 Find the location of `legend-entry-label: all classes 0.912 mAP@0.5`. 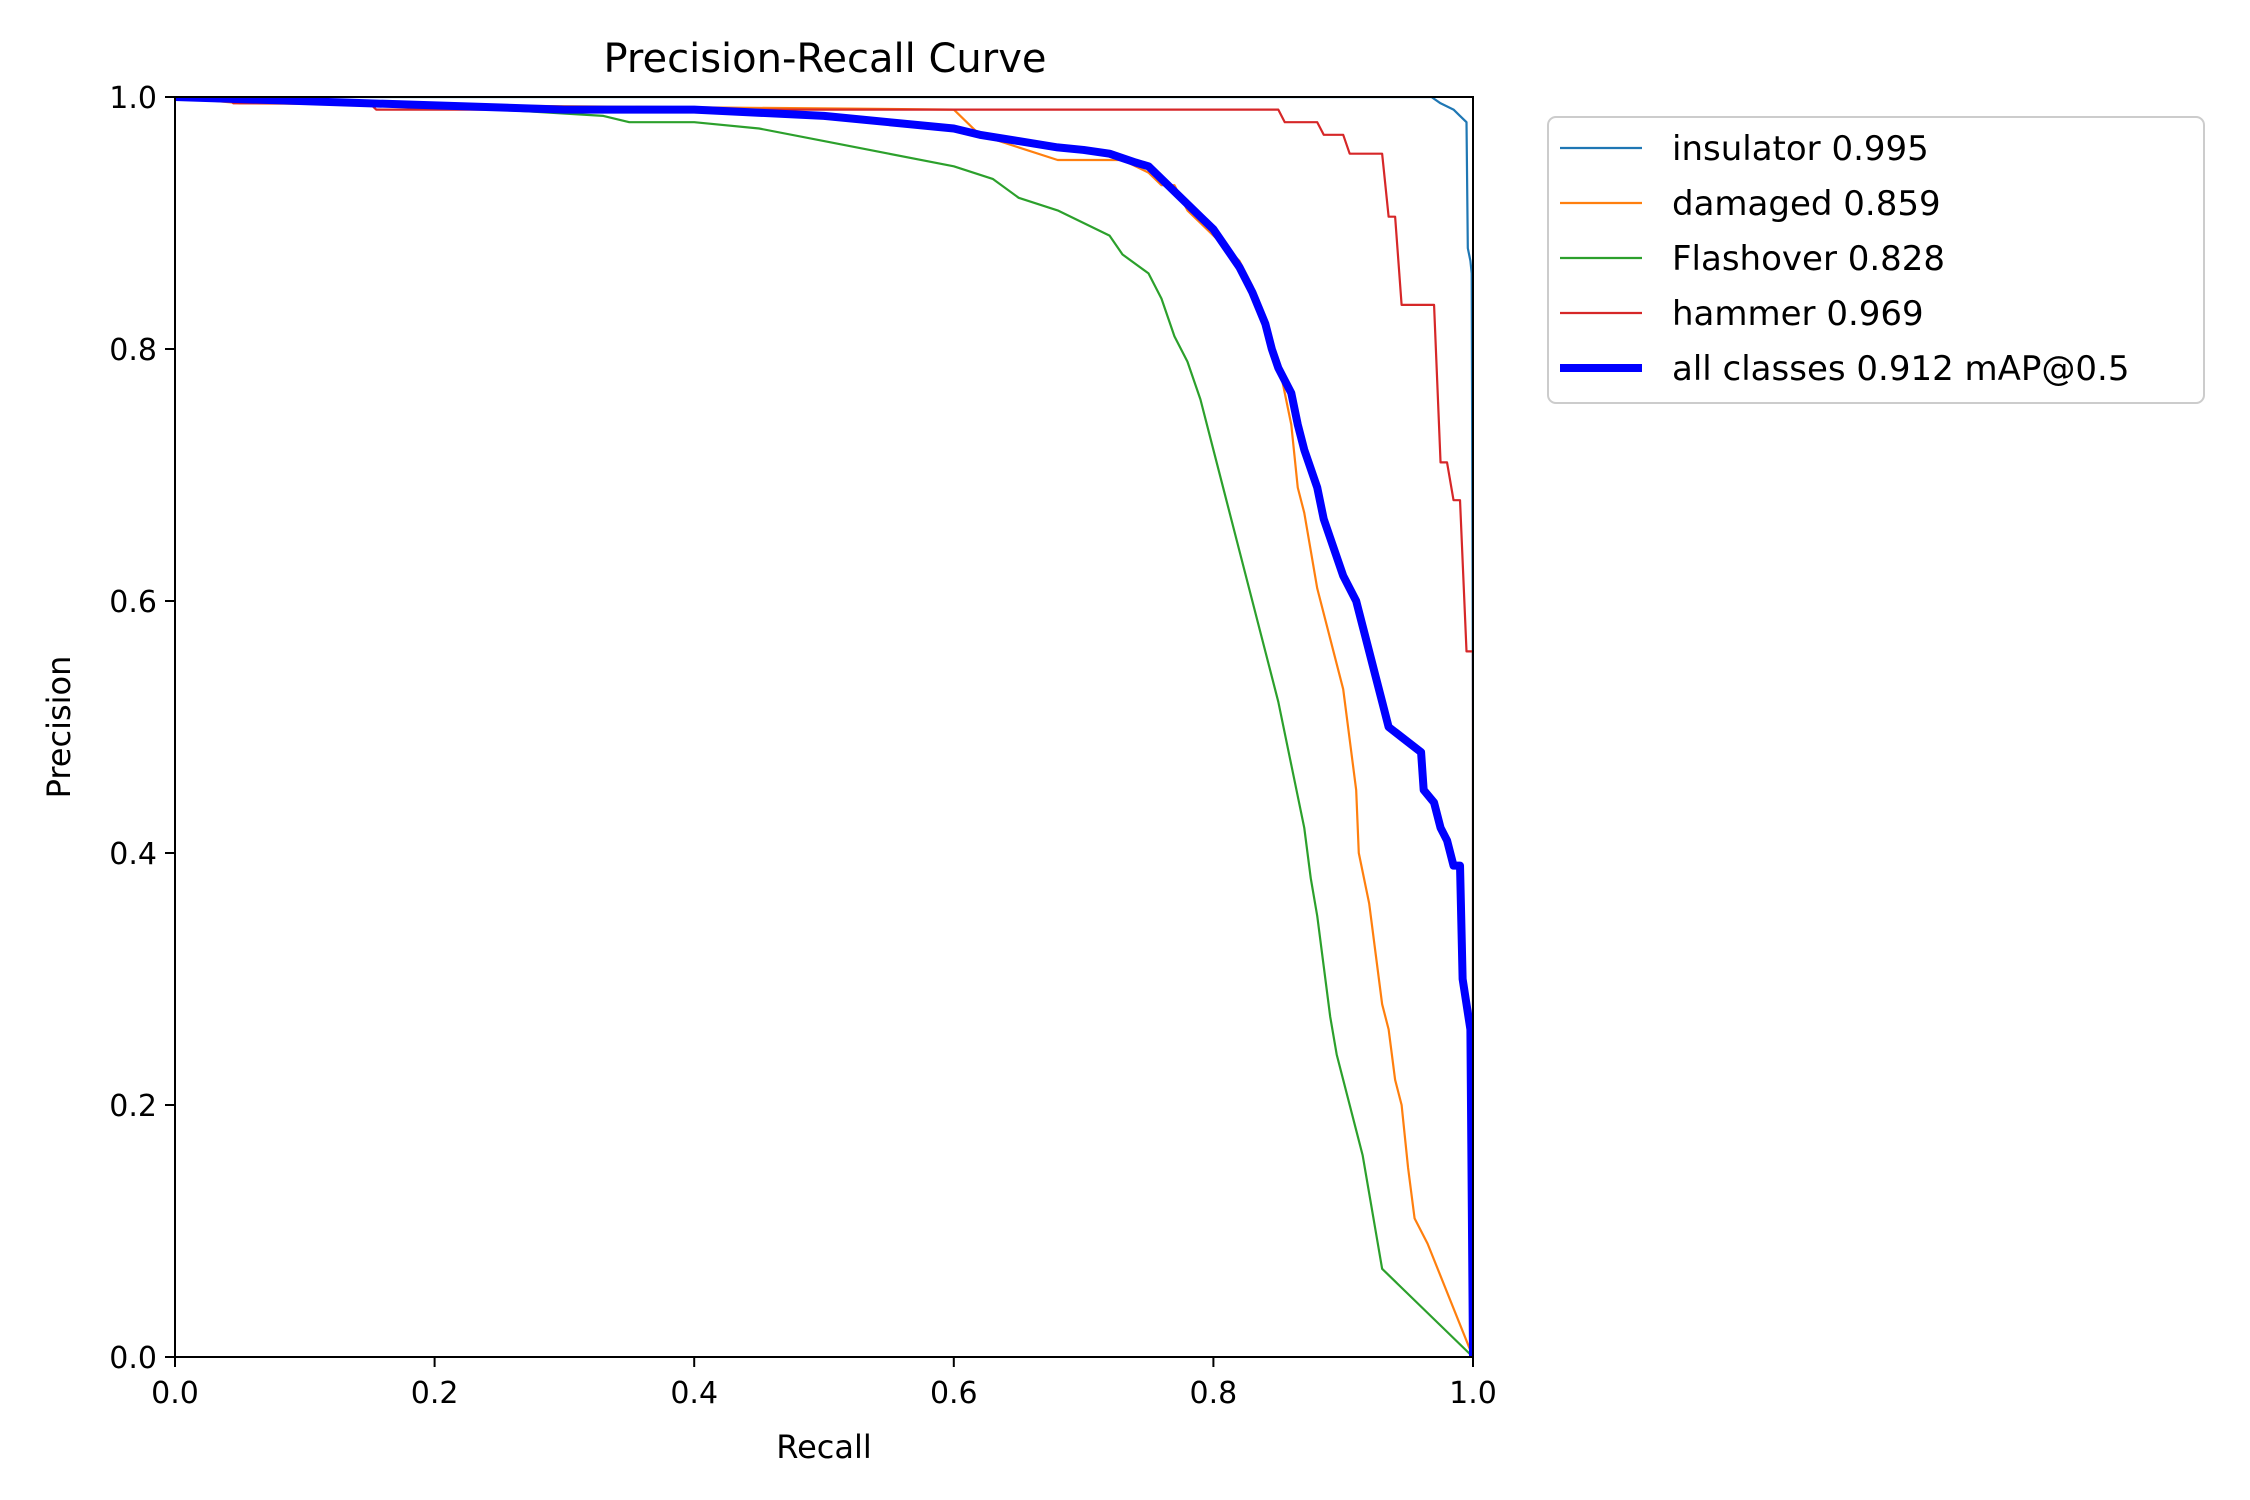

legend-entry-label: all classes 0.912 mAP@0.5 is located at coordinates (1900, 369).